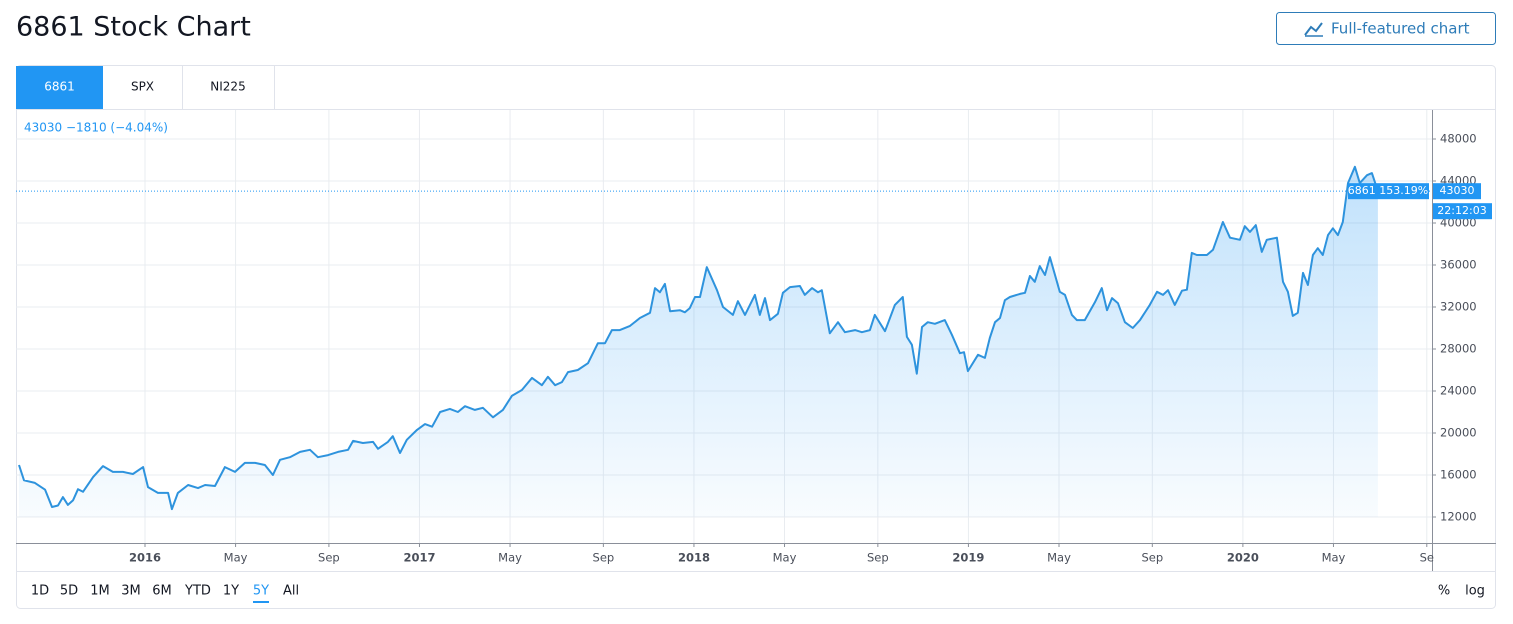  What do you see at coordinates (1458, 139) in the screenshot?
I see `y-tick-label: 48000` at bounding box center [1458, 139].